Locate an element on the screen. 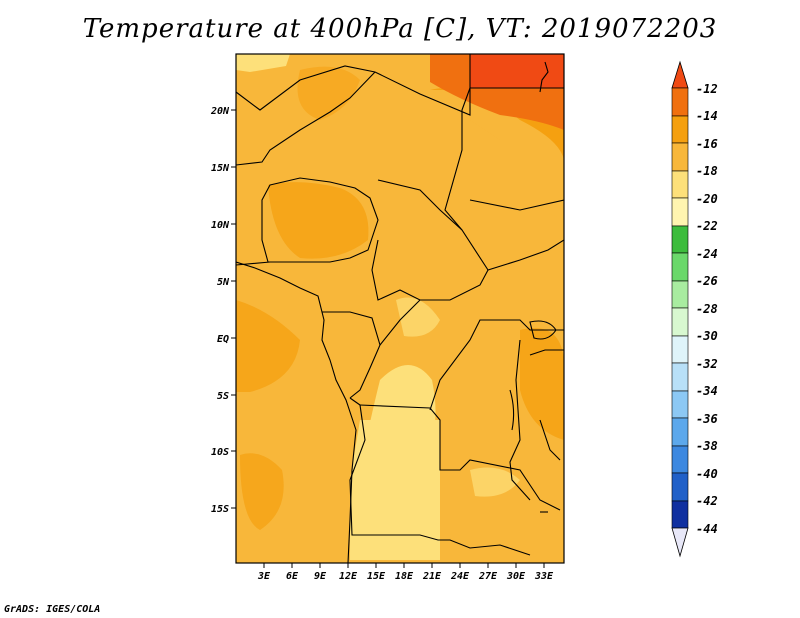 The image size is (800, 618). lon-label: 24E is located at coordinates (460, 576).